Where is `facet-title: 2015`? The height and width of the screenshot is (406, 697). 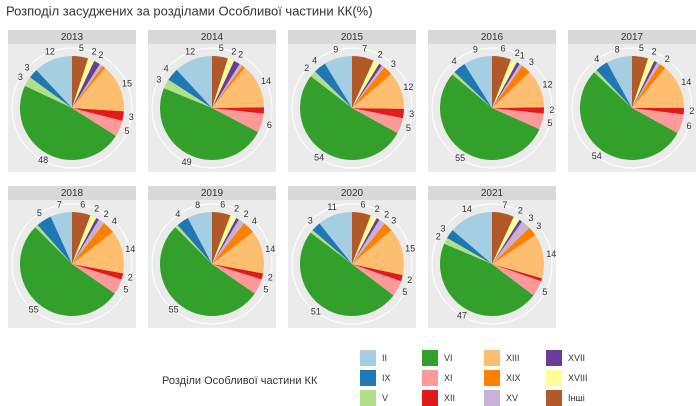
facet-title: 2015 is located at coordinates (352, 37).